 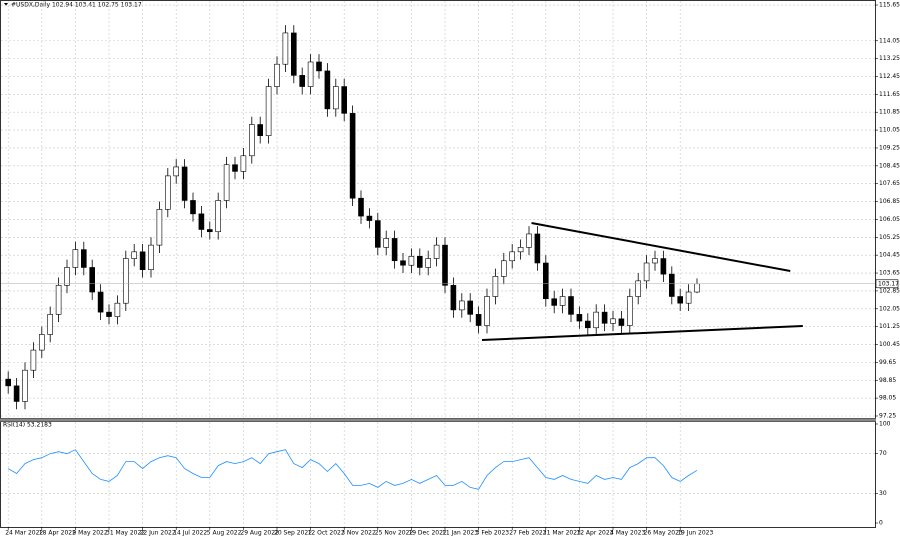 I want to click on x-tick-label: 12 Apr 2023, so click(x=594, y=533).